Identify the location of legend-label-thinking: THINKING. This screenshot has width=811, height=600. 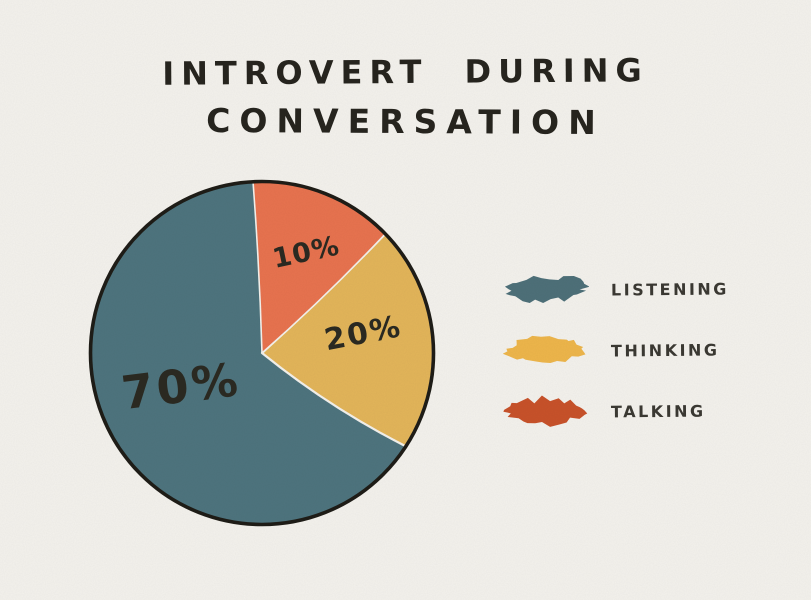
(665, 350).